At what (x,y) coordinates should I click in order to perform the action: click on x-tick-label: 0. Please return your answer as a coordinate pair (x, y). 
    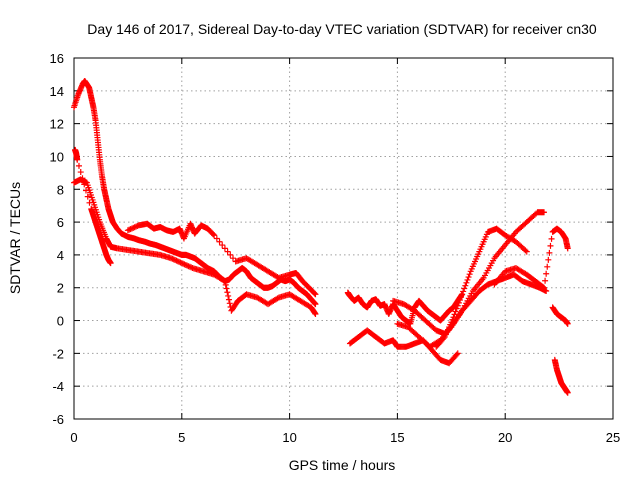
    Looking at the image, I should click on (73, 437).